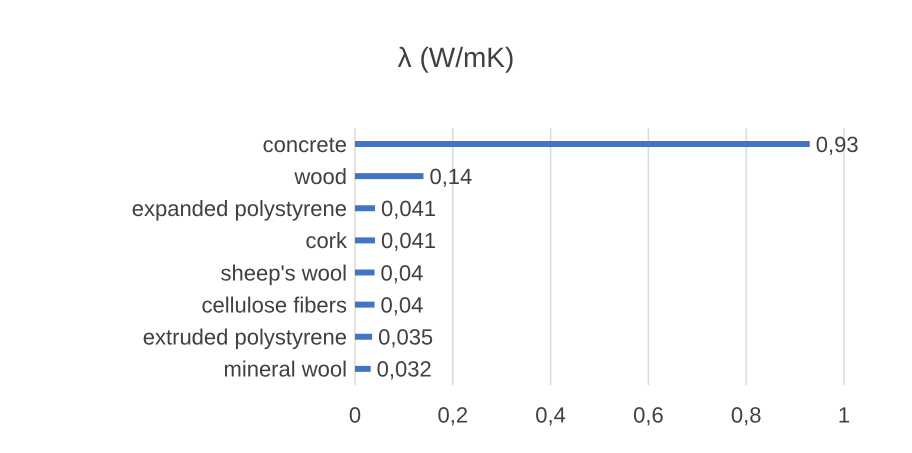 The image size is (912, 453). Describe the element at coordinates (285, 369) in the screenshot. I see `y-tick-label: mineral wool` at that location.